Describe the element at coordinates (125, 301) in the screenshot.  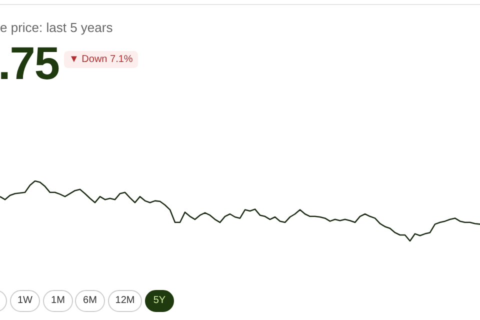
I see `text: 12M` at that location.